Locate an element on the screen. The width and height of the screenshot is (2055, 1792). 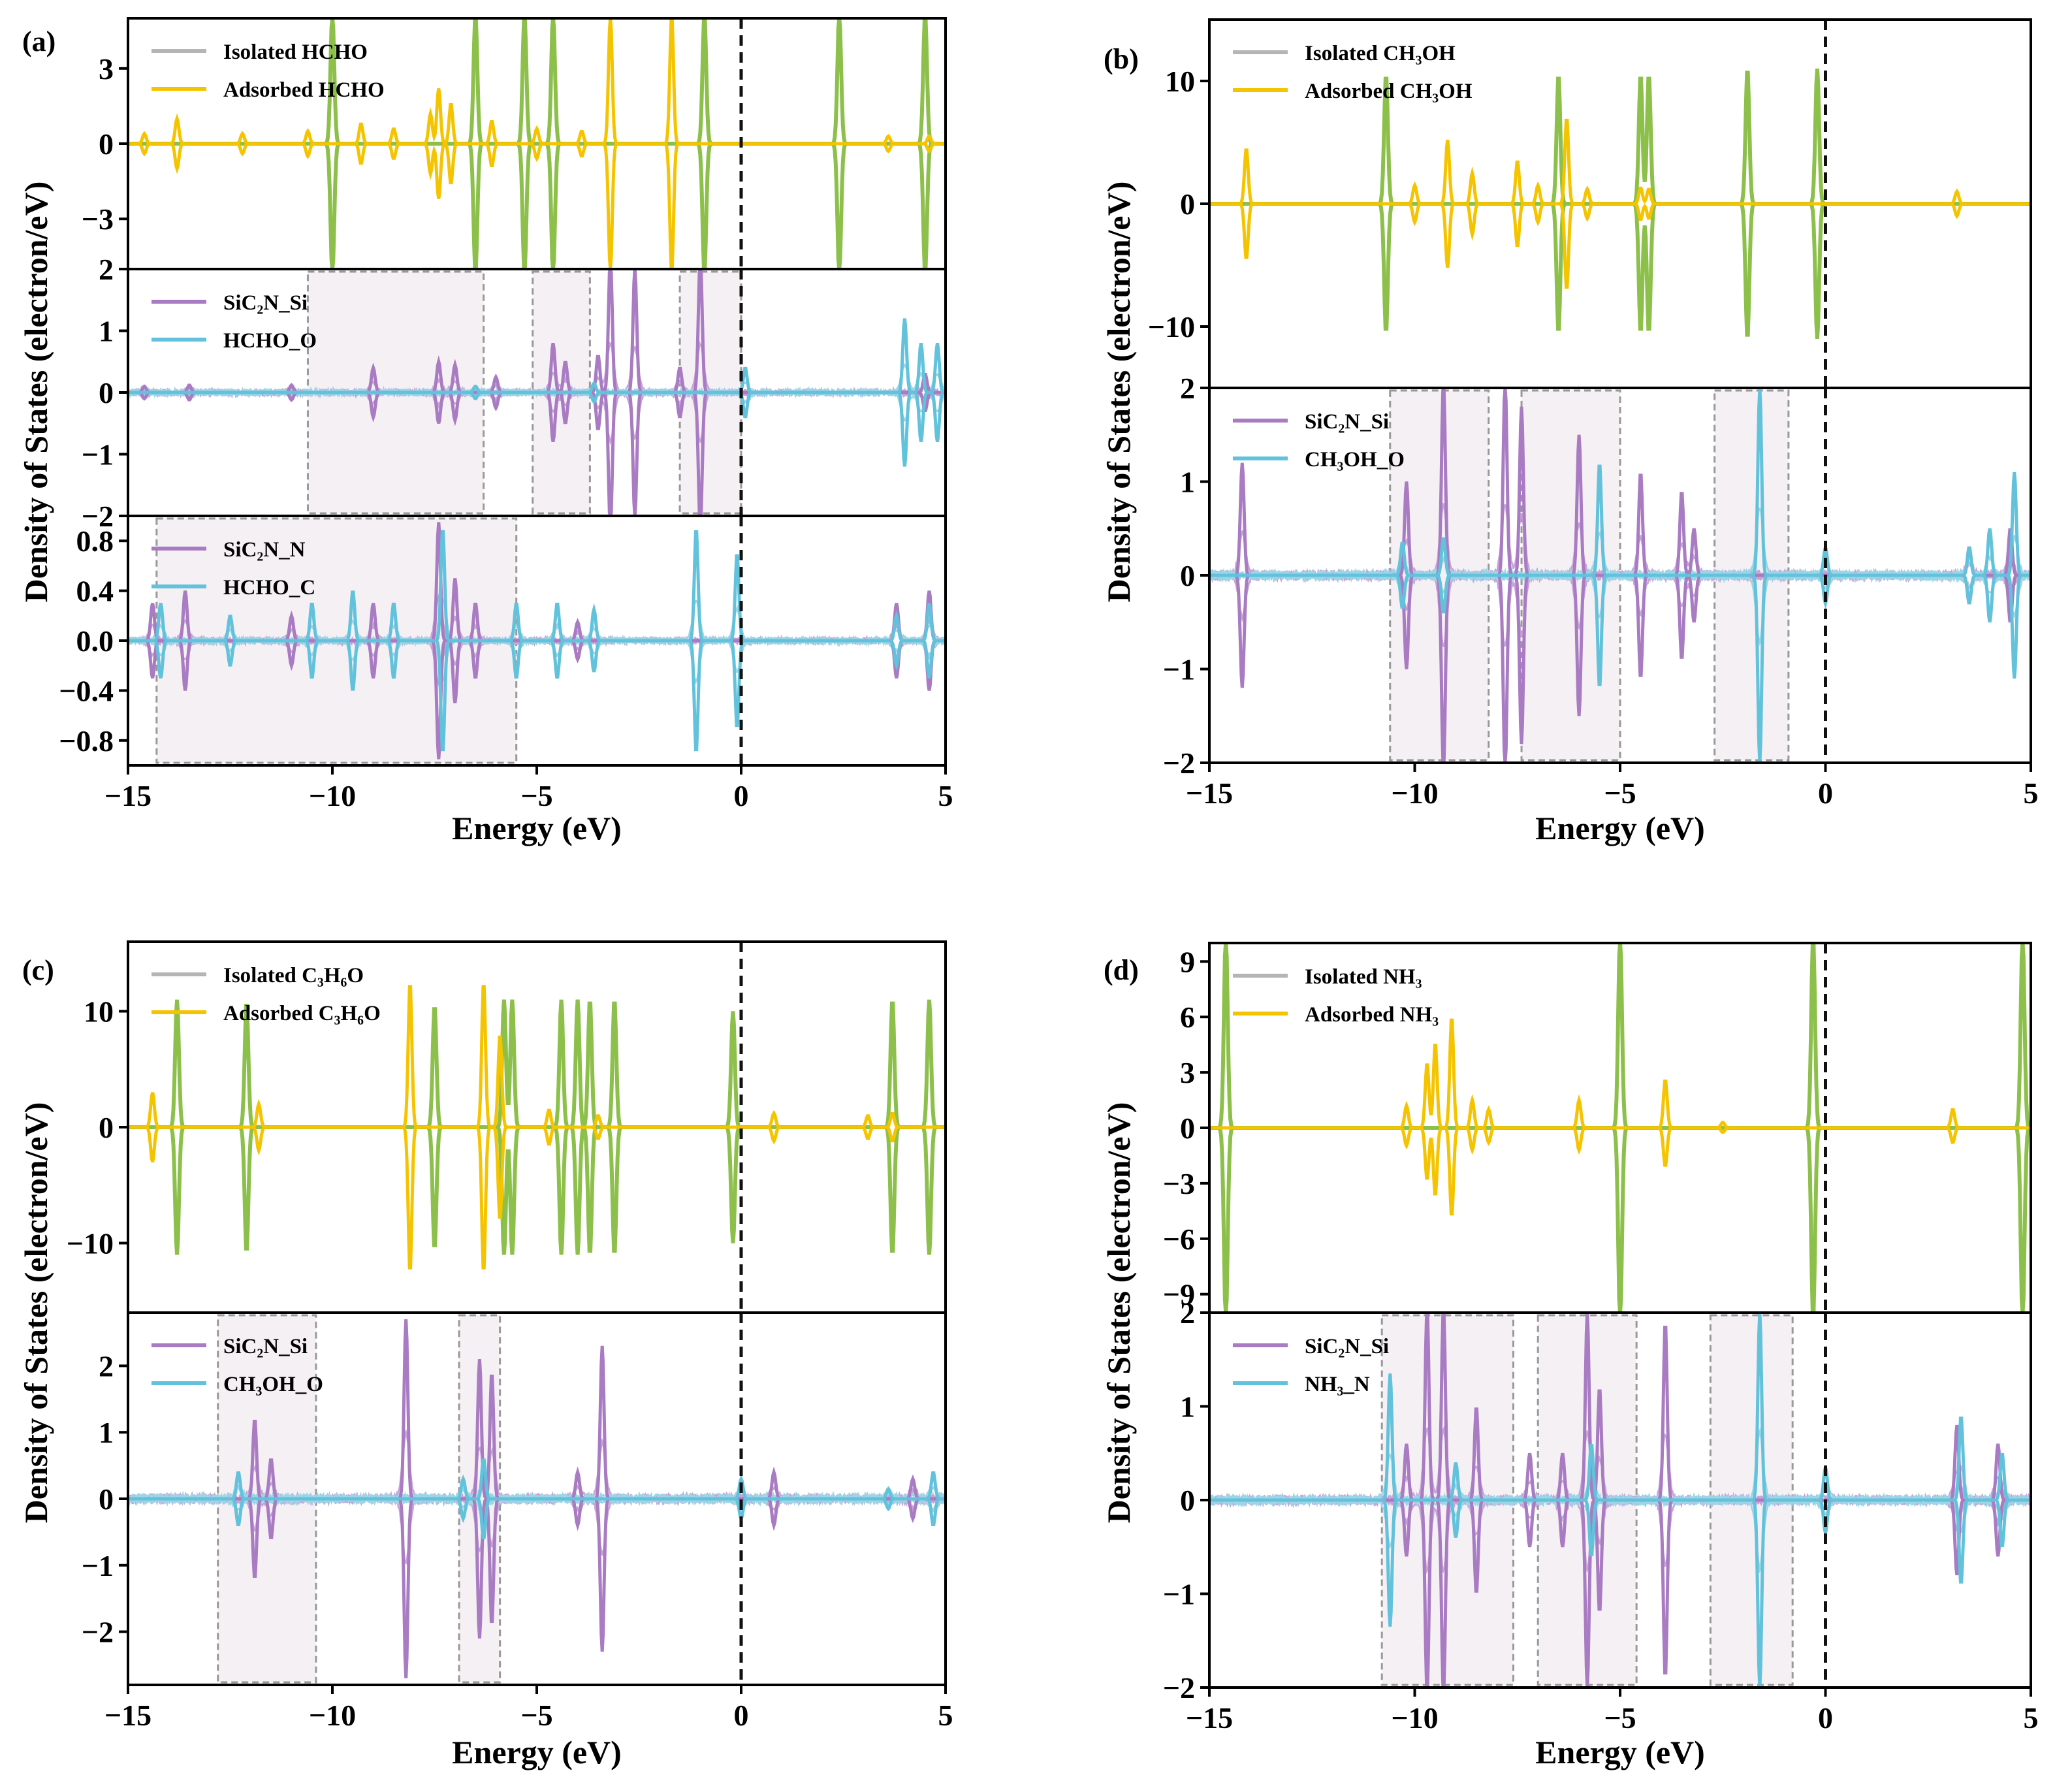
panel-letter: (a) is located at coordinates (39, 41).